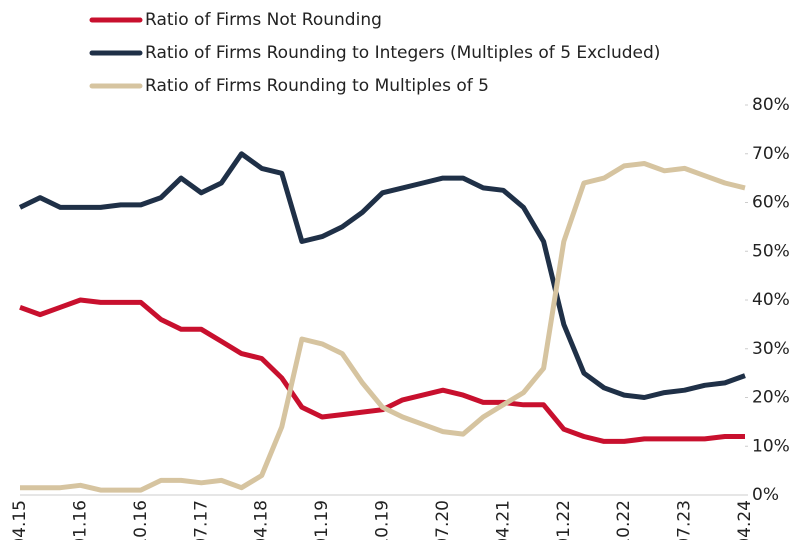 The height and width of the screenshot is (540, 810). What do you see at coordinates (443, 520) in the screenshot?
I see `x-tick-label: 07.20` at bounding box center [443, 520].